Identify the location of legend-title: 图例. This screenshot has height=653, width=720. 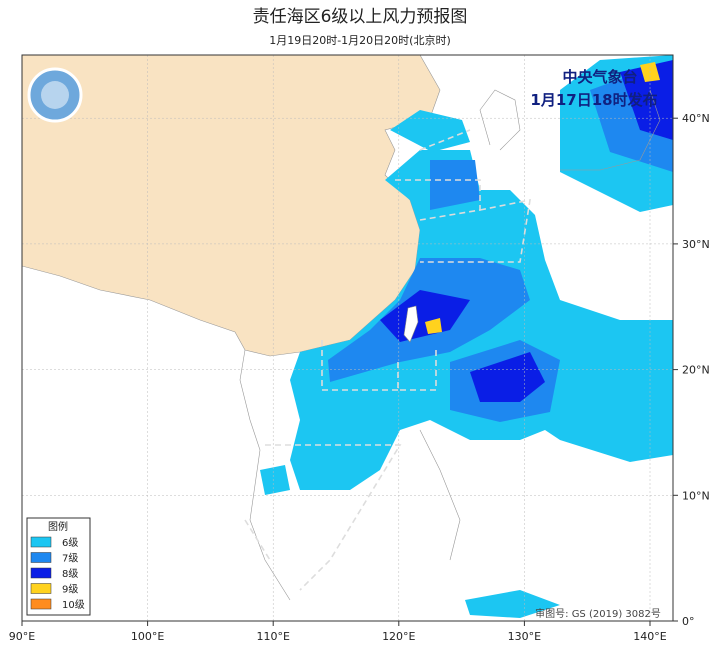
(58, 526).